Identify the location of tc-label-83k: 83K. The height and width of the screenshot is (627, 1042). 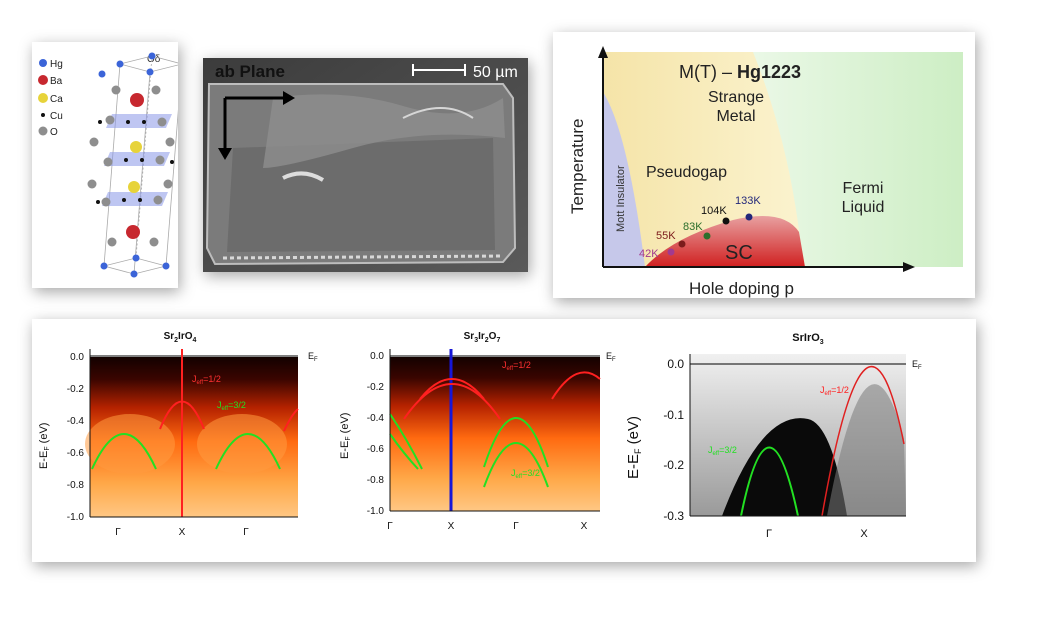
(693, 227).